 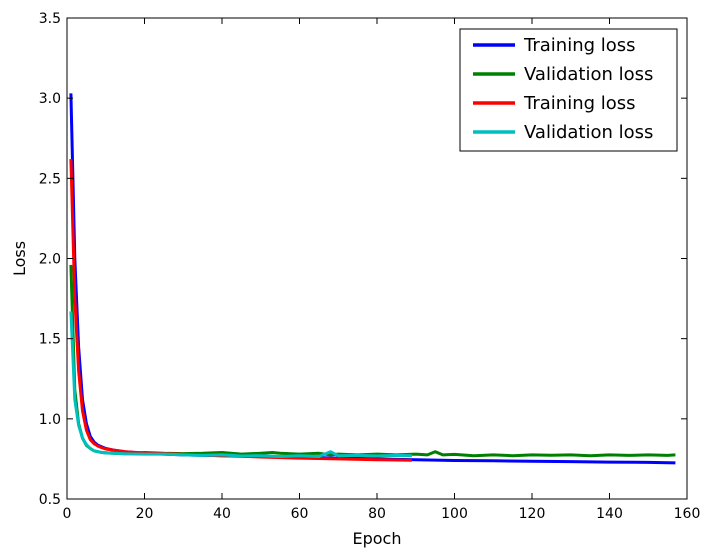 What do you see at coordinates (579, 45) in the screenshot?
I see `legend-label-1: Training loss` at bounding box center [579, 45].